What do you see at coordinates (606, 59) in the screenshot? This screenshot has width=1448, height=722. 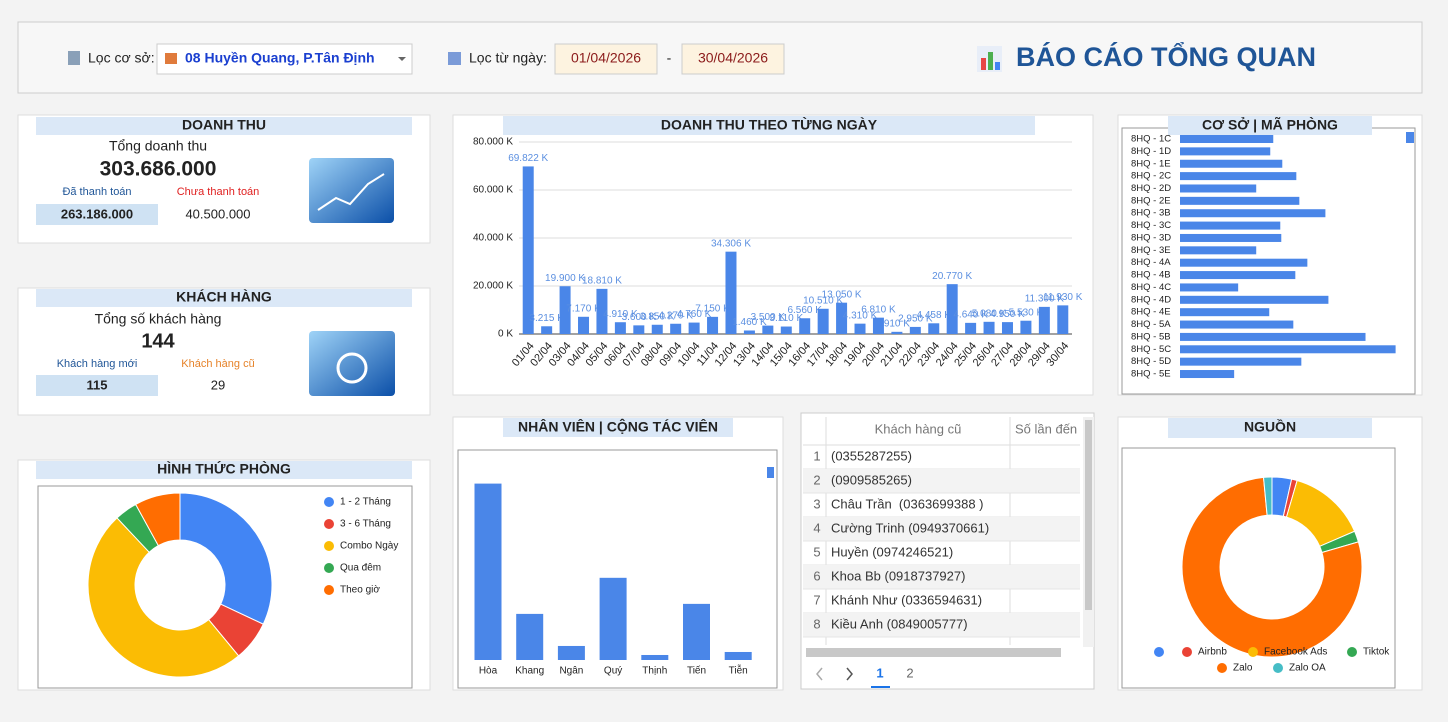 I see `date-from-box` at bounding box center [606, 59].